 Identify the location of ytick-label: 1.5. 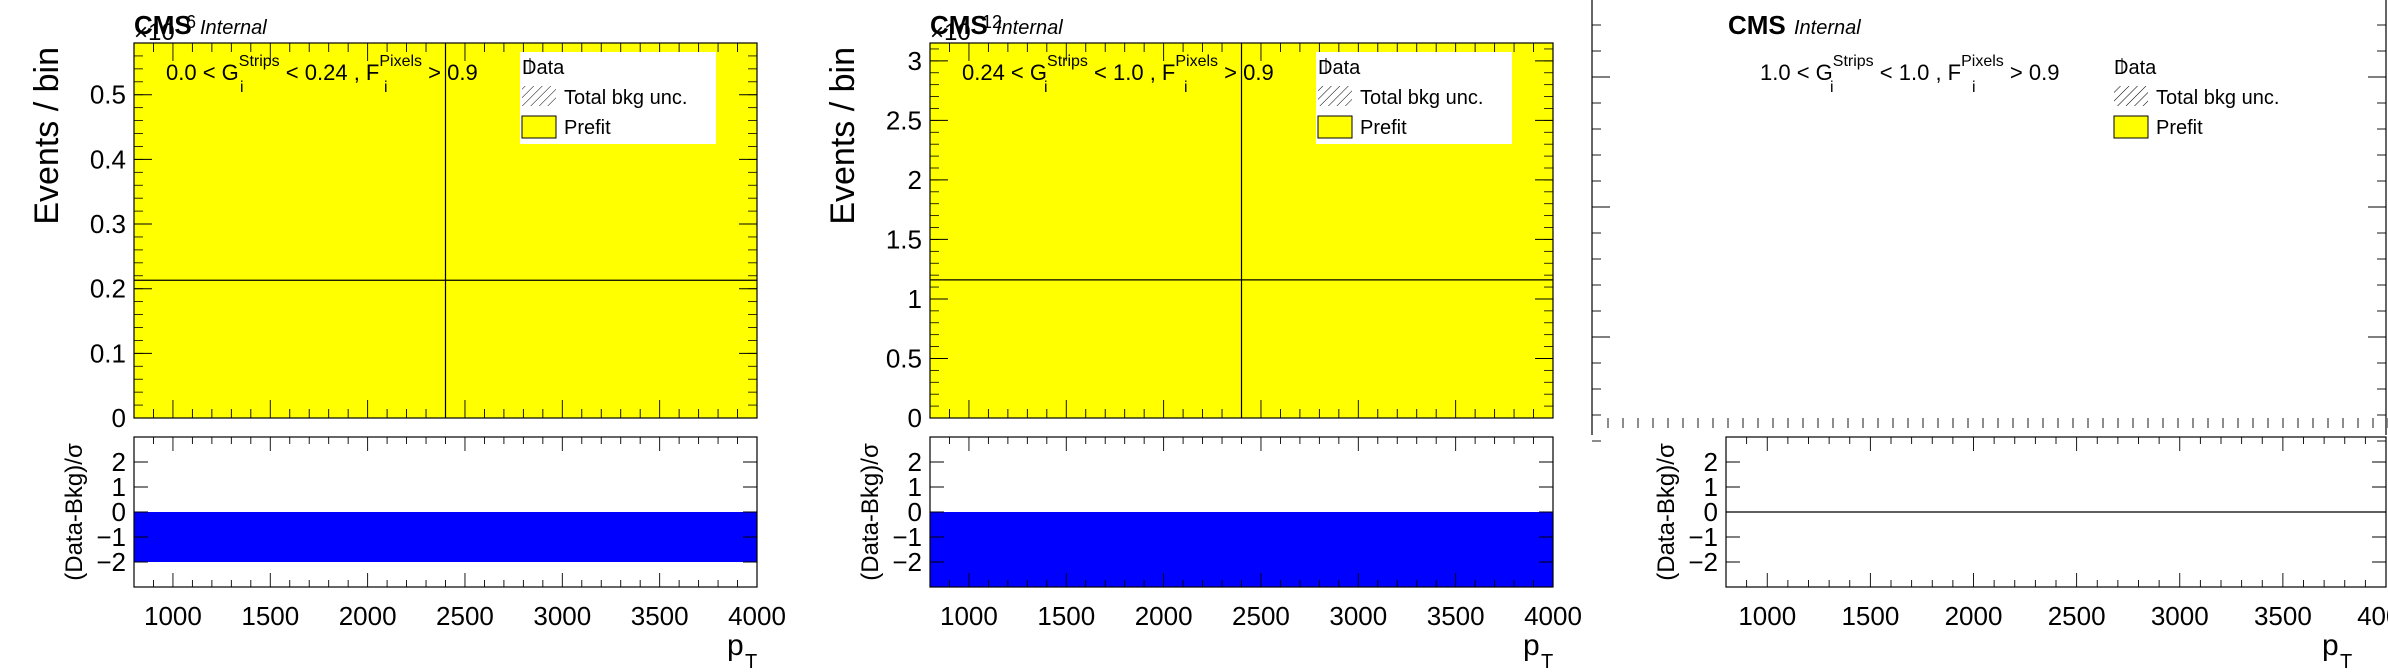
(904, 239).